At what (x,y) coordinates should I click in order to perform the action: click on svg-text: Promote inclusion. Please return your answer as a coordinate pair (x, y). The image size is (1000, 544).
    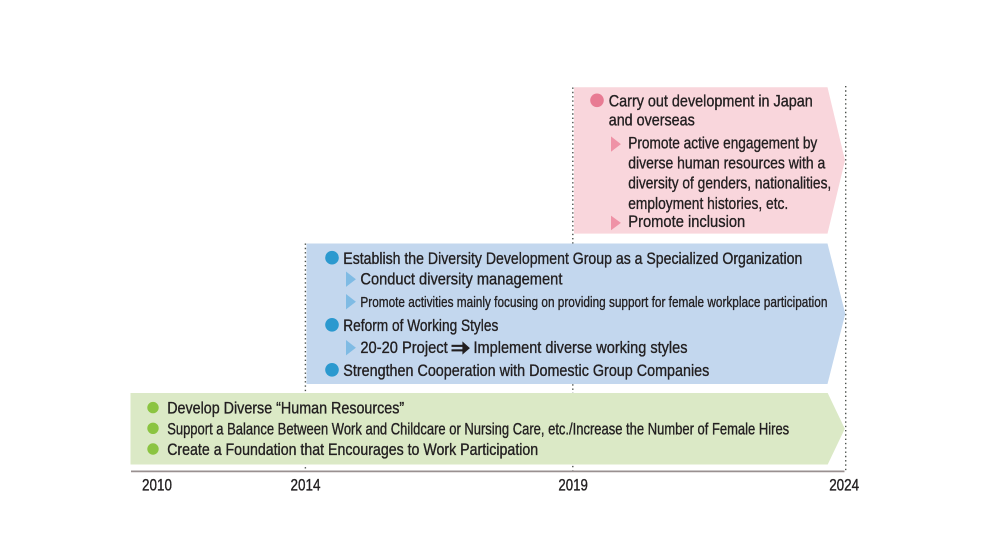
    Looking at the image, I should click on (686, 222).